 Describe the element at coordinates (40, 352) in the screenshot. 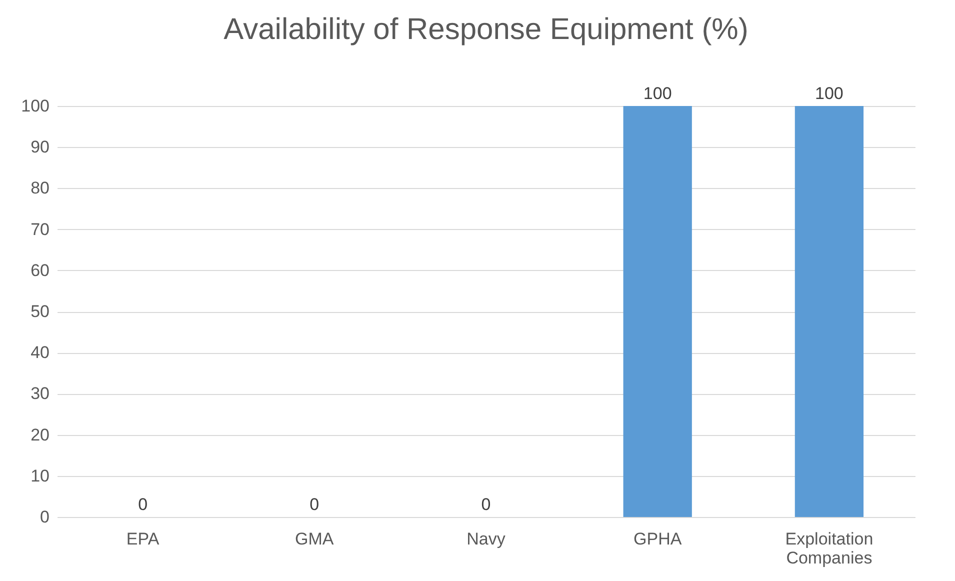

I see `y-tick-label: 40` at that location.